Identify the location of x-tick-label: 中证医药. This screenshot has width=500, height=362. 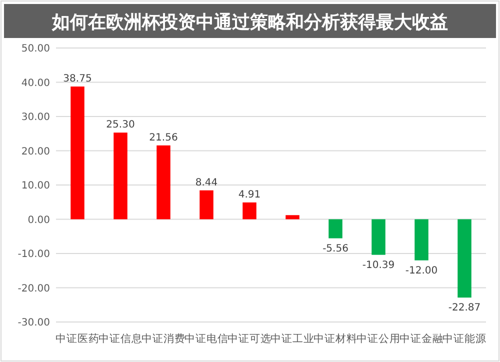
(78, 338).